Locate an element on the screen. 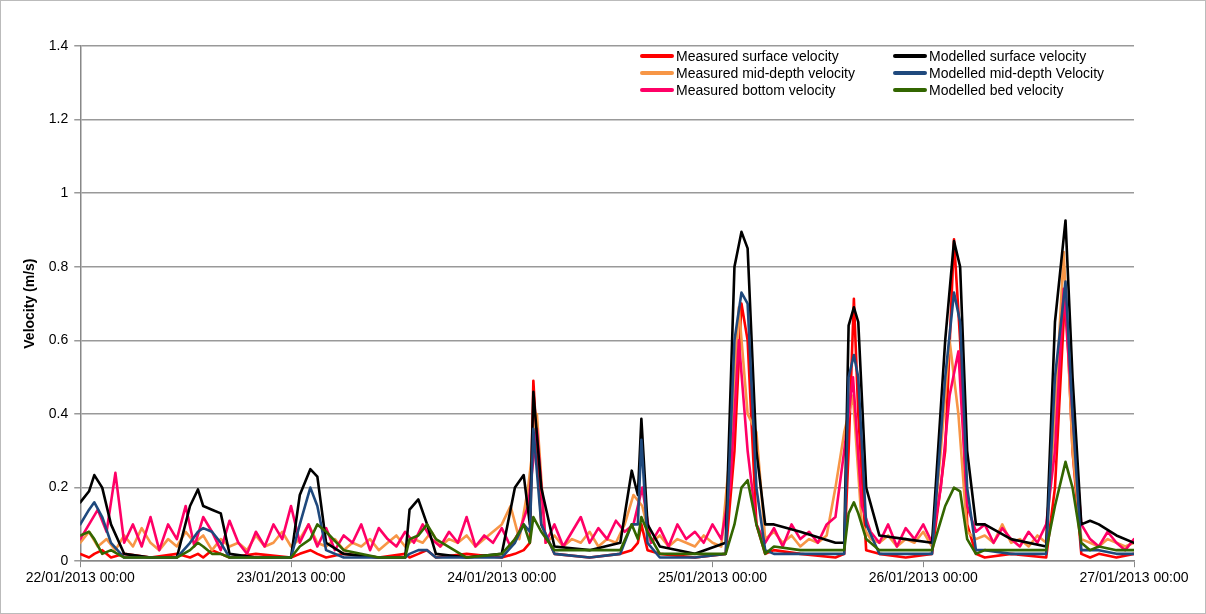 Image resolution: width=1206 pixels, height=614 pixels. x-tick-label: 22/01/2013 00:00 is located at coordinates (80, 577).